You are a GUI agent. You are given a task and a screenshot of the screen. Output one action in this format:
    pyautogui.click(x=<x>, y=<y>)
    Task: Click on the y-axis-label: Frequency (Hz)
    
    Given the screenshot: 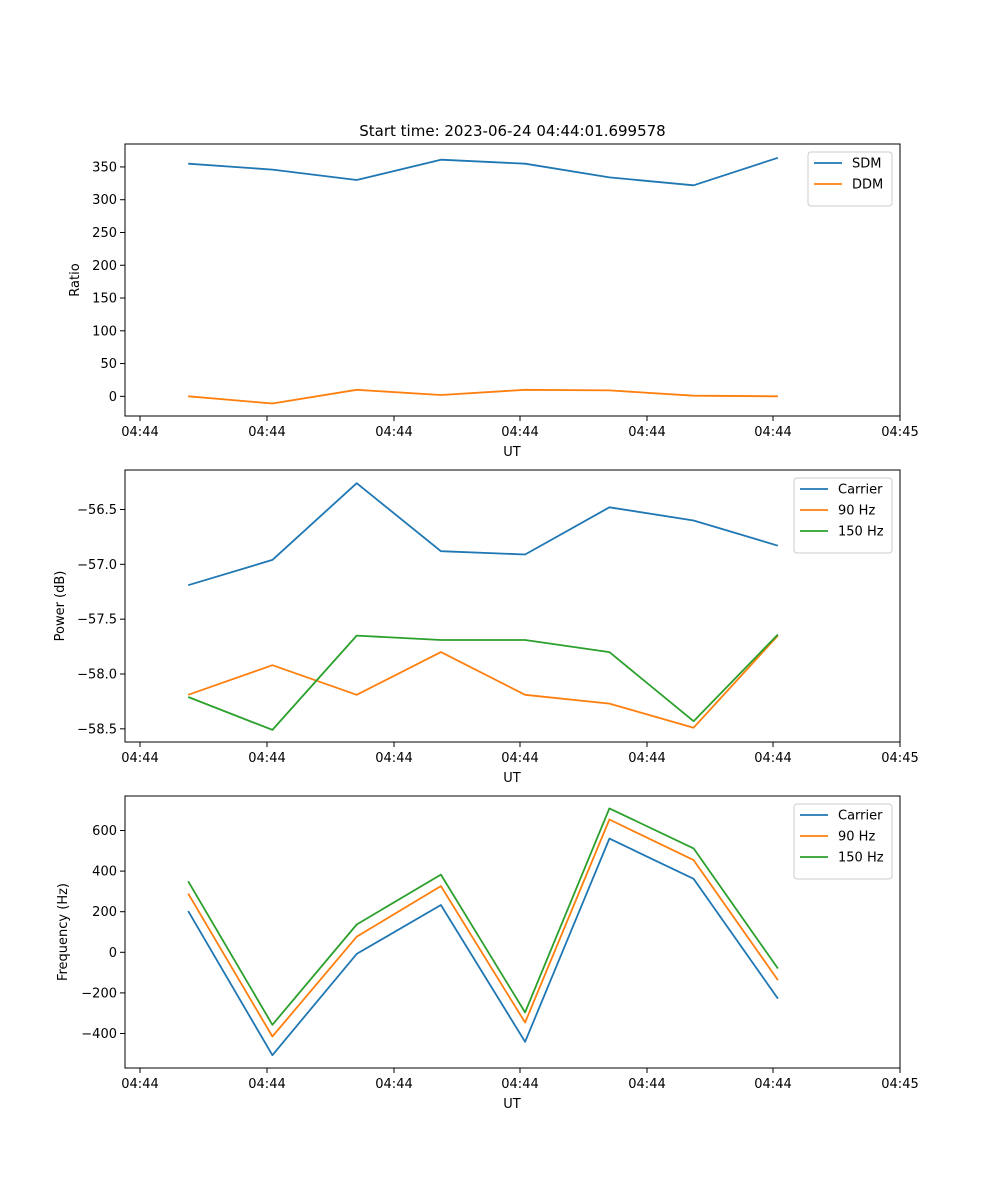 What is the action you would take?
    pyautogui.click(x=63, y=932)
    